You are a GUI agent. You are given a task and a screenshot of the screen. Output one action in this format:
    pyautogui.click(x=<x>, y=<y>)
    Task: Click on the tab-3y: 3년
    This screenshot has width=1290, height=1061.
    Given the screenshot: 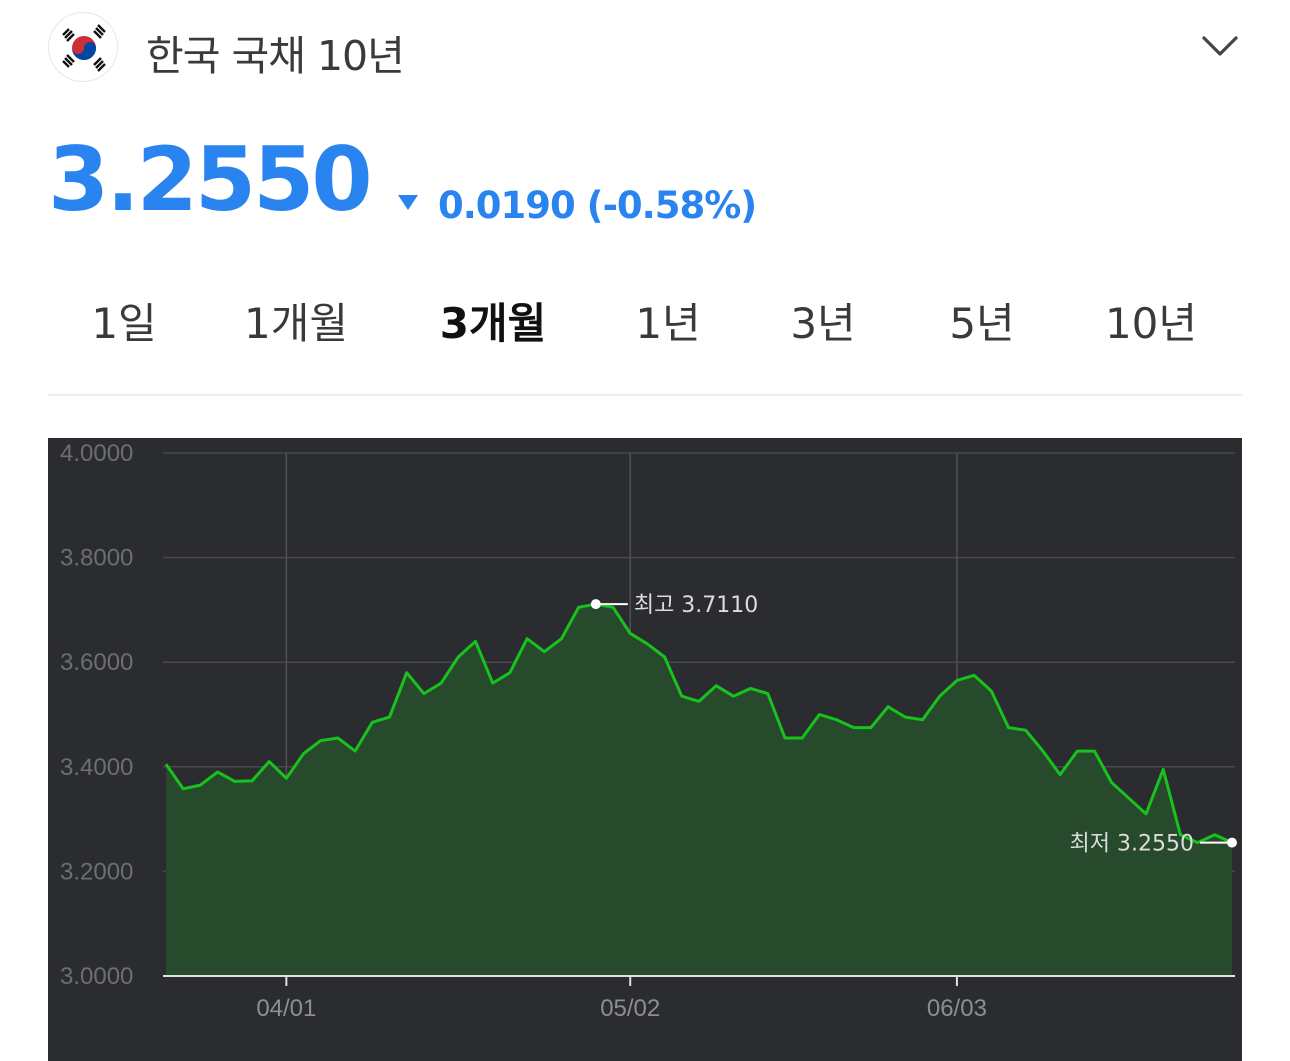 What is the action you would take?
    pyautogui.click(x=823, y=323)
    